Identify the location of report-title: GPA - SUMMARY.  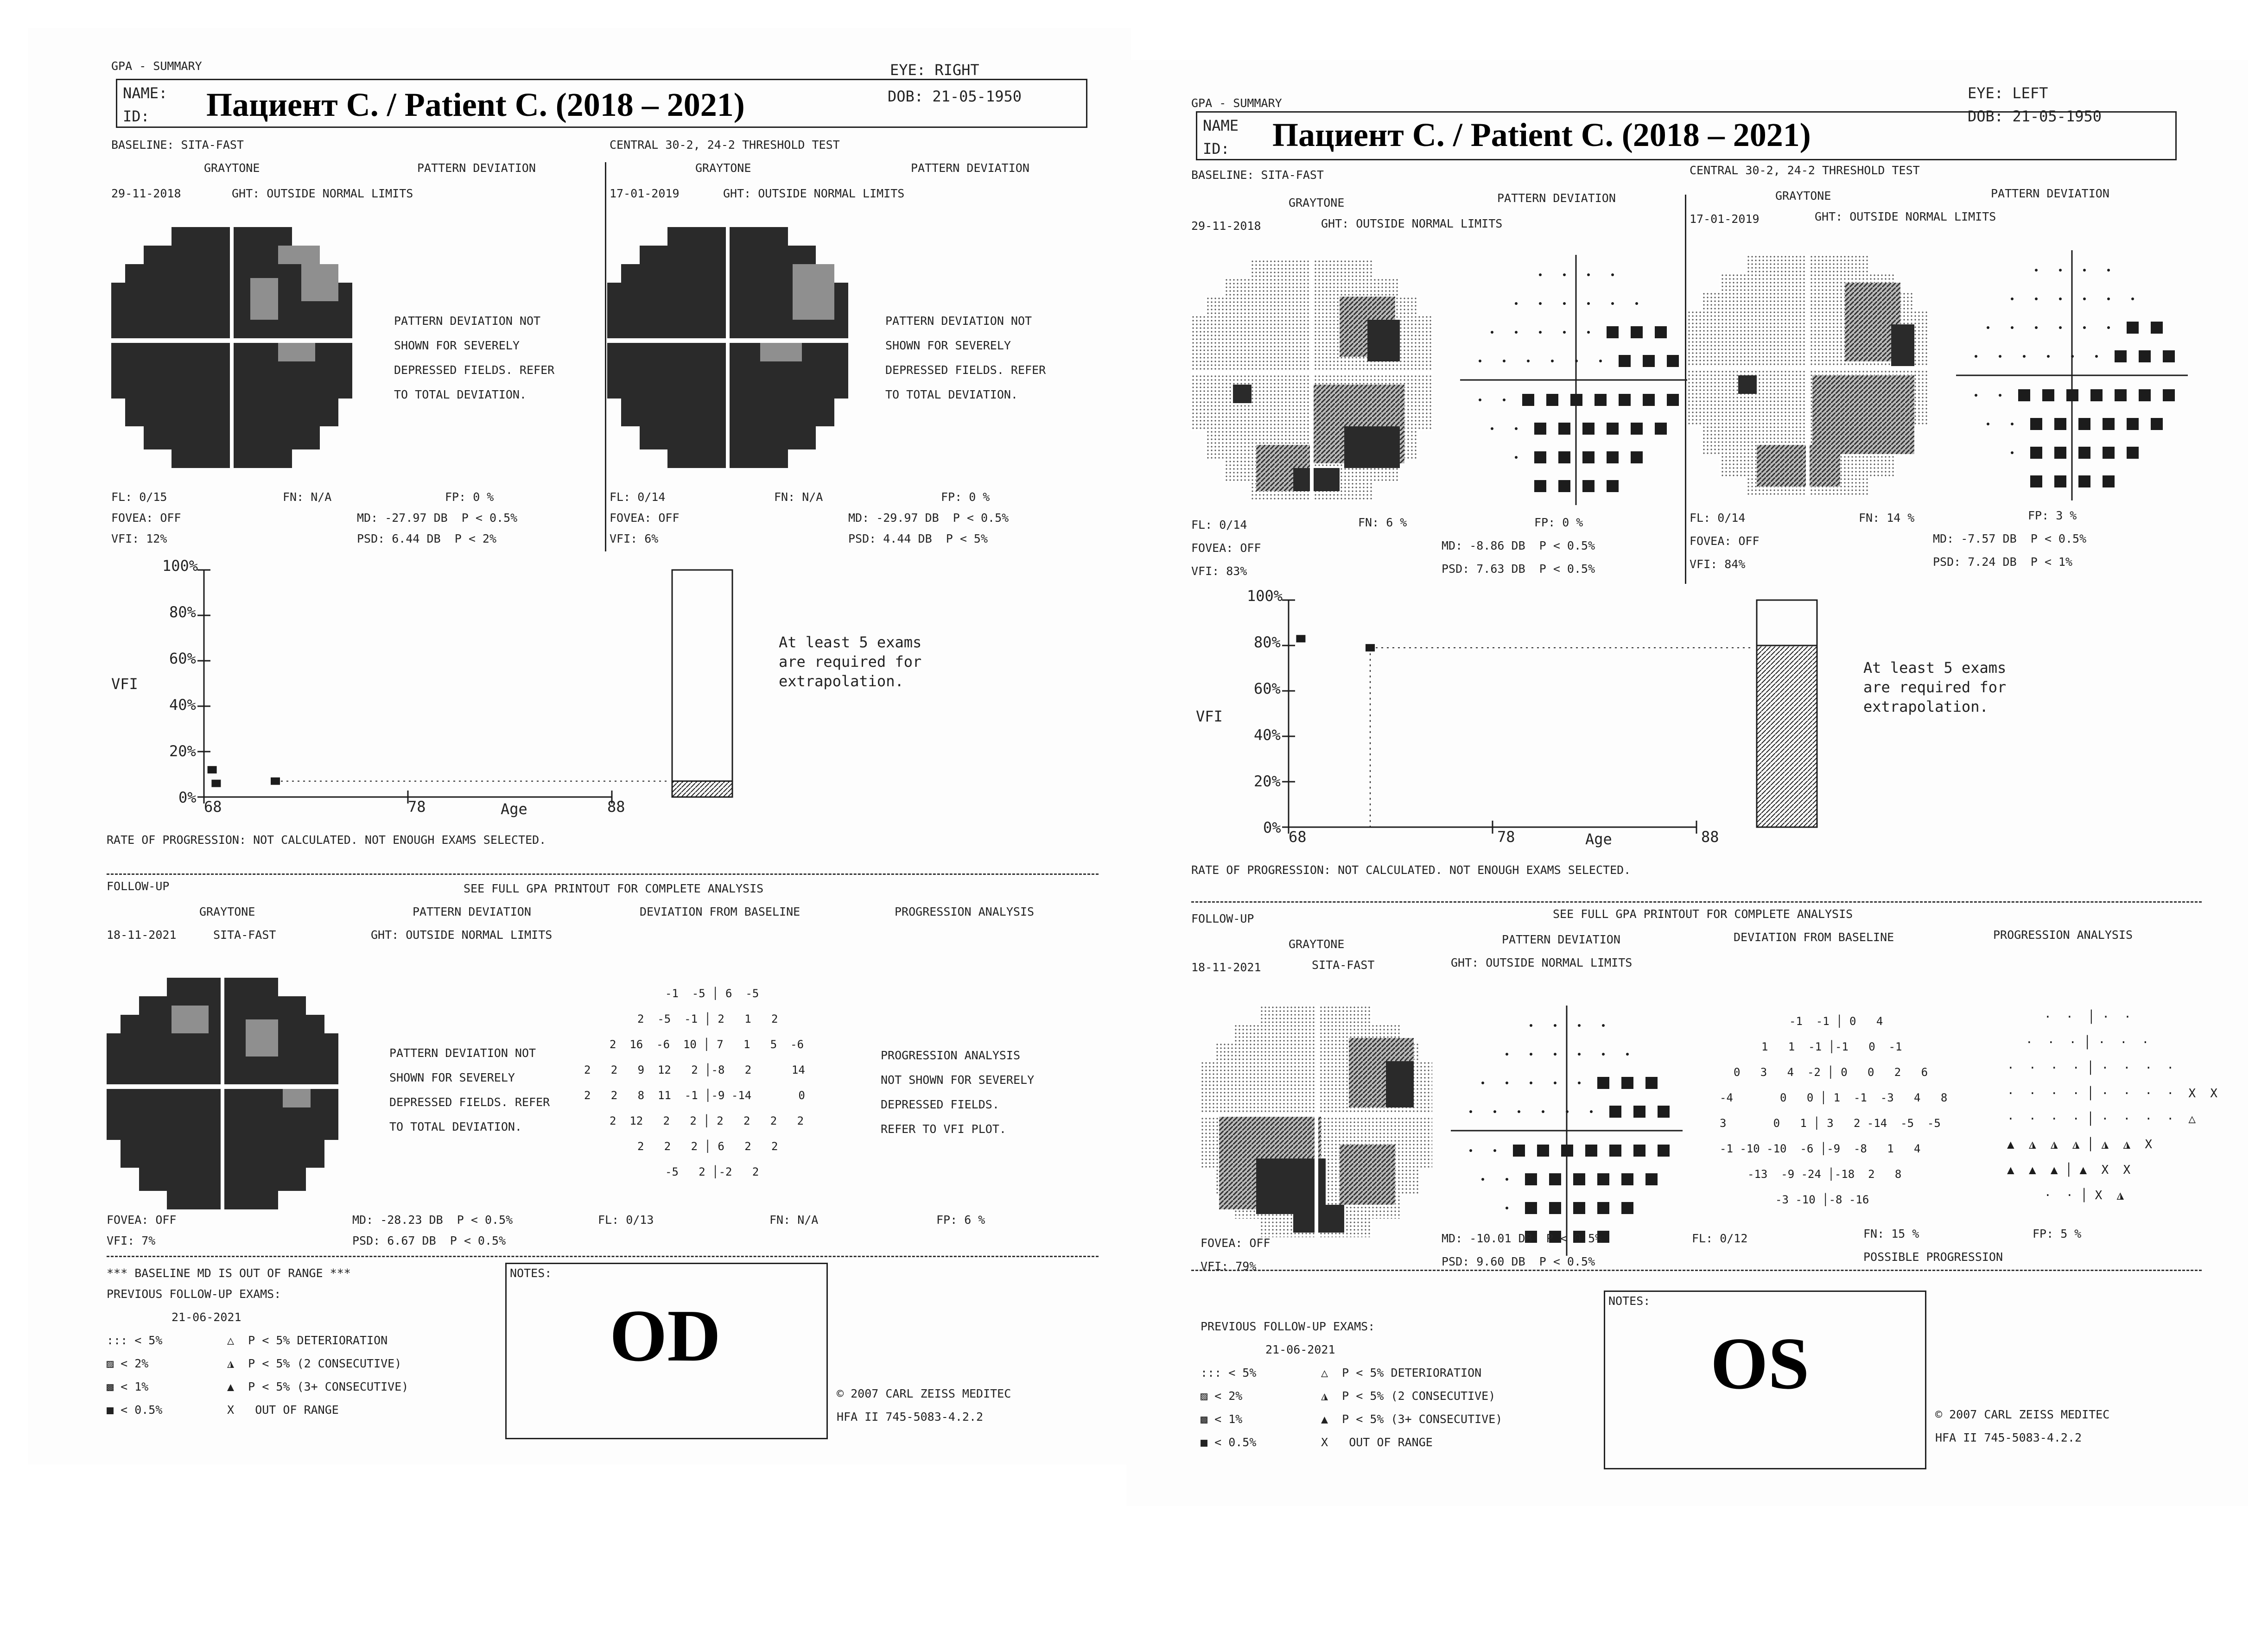
(1236, 103).